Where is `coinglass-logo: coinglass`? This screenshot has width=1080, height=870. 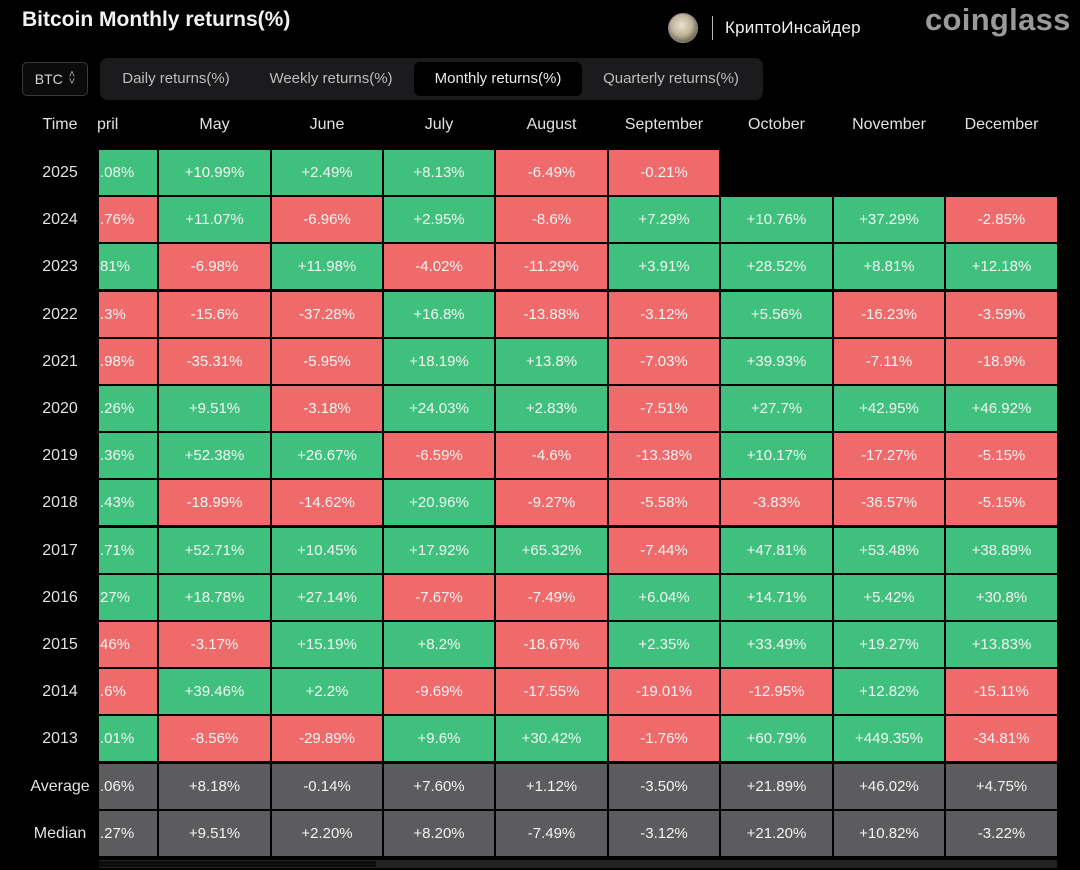
coinglass-logo: coinglass is located at coordinates (998, 19).